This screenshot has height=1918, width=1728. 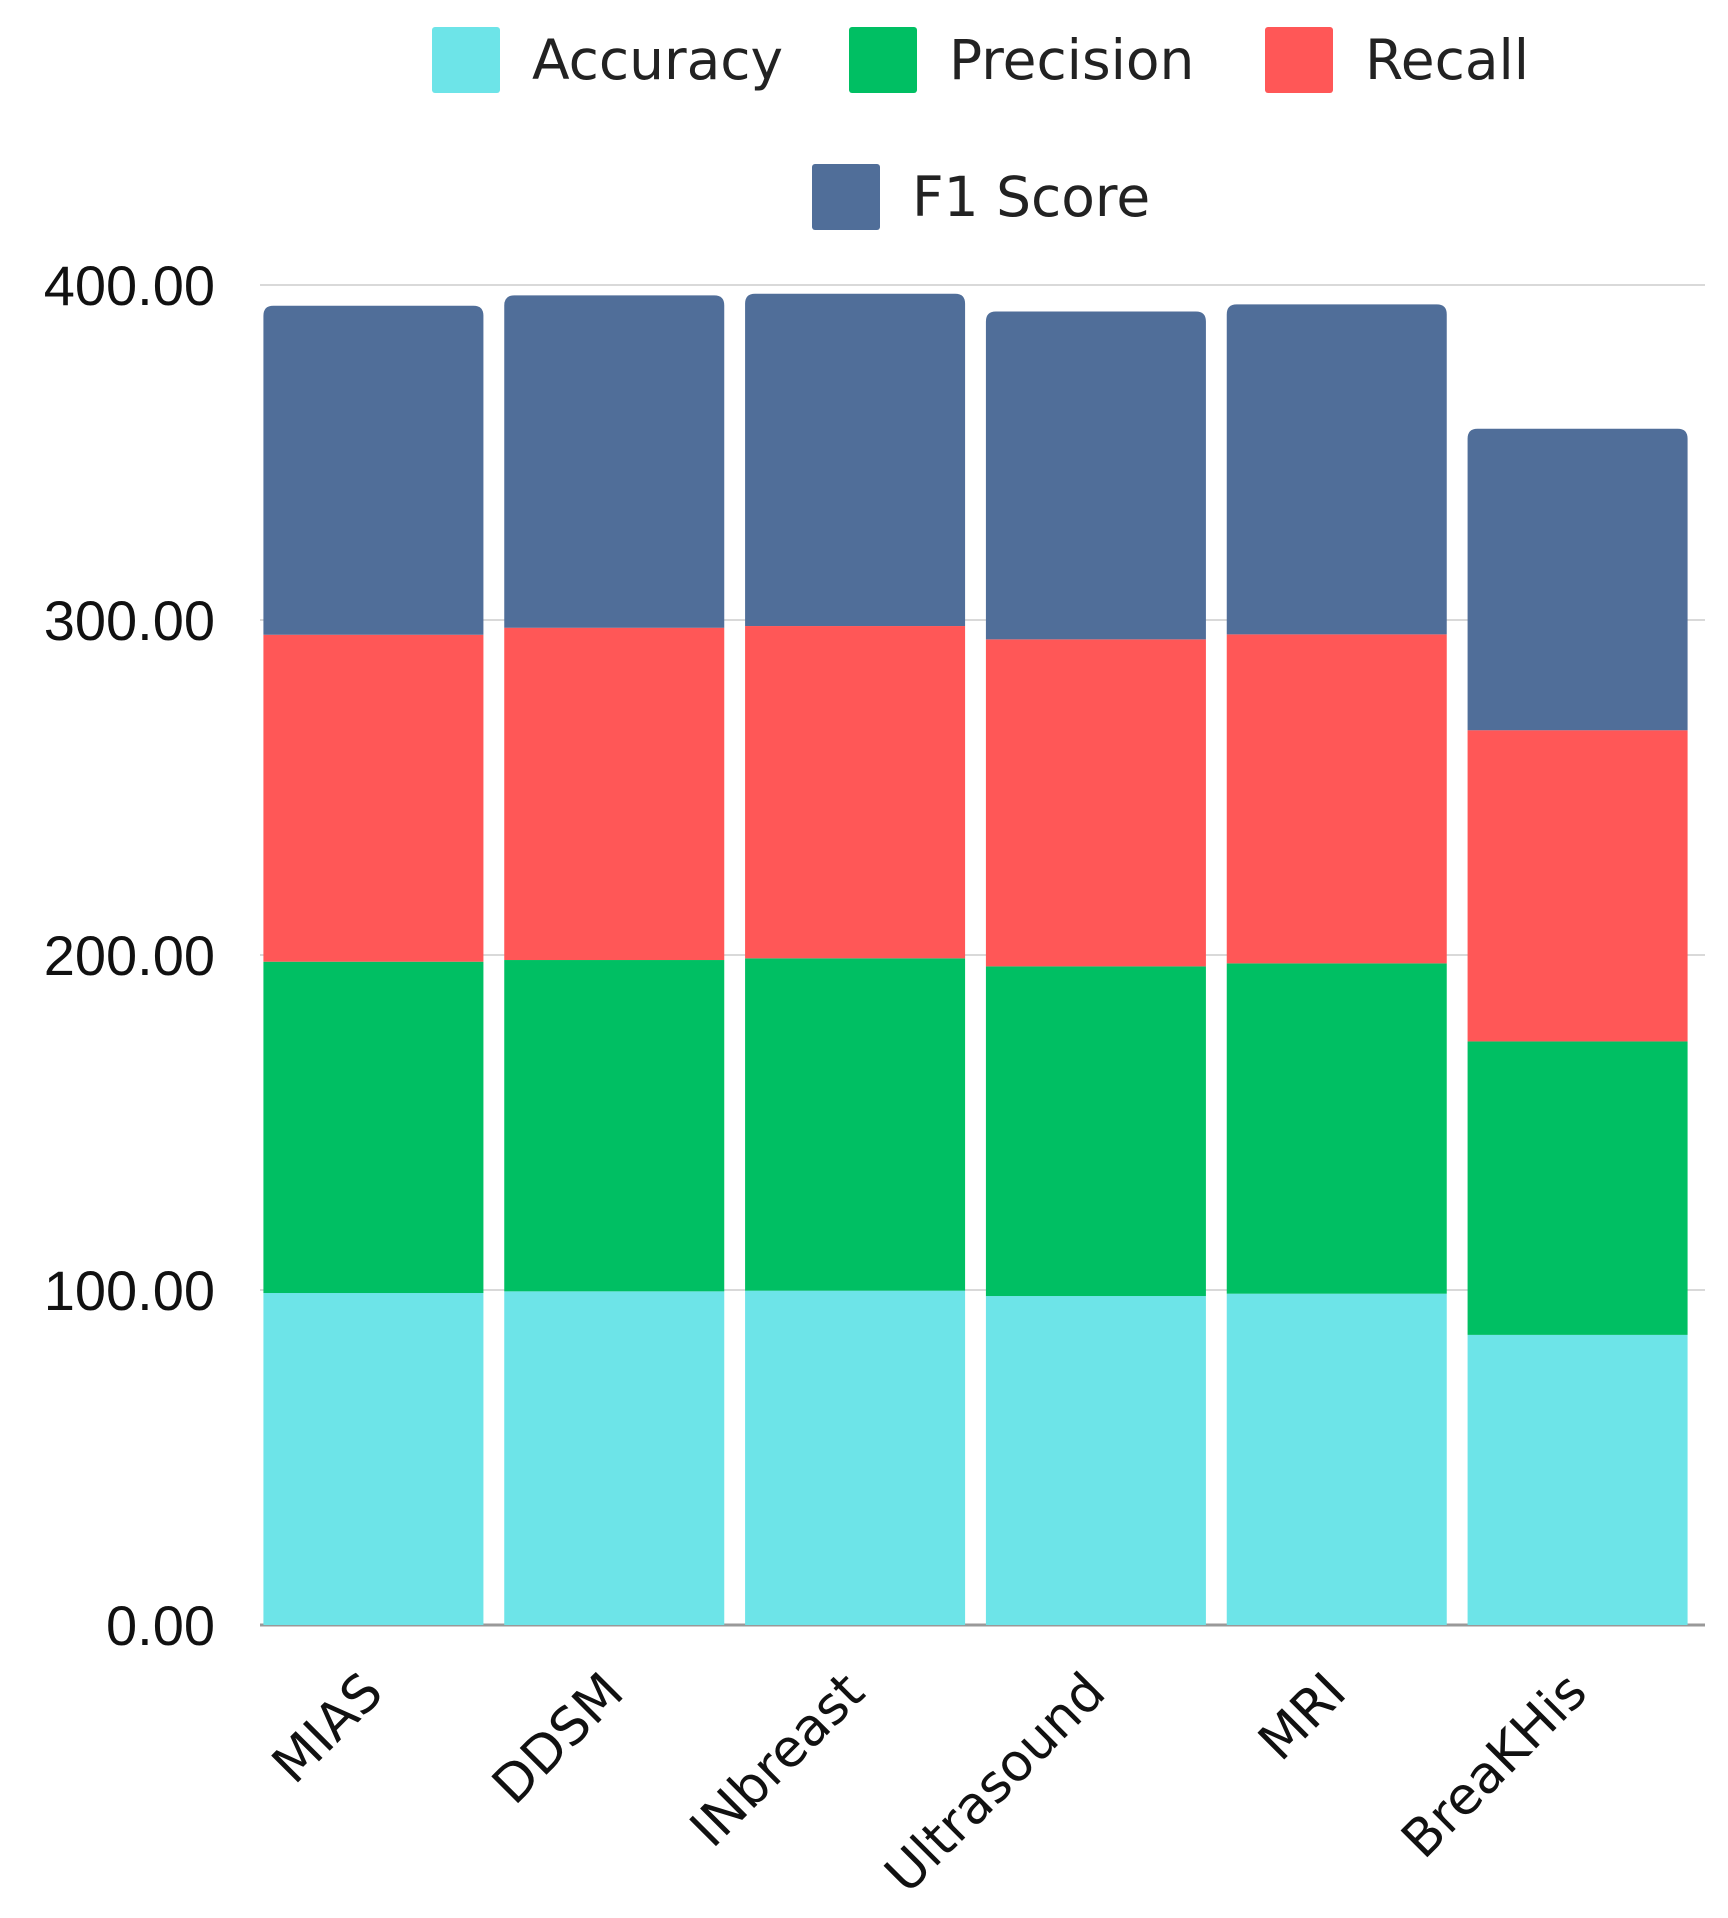 What do you see at coordinates (129, 1290) in the screenshot?
I see `y-tick-label: 100.00` at bounding box center [129, 1290].